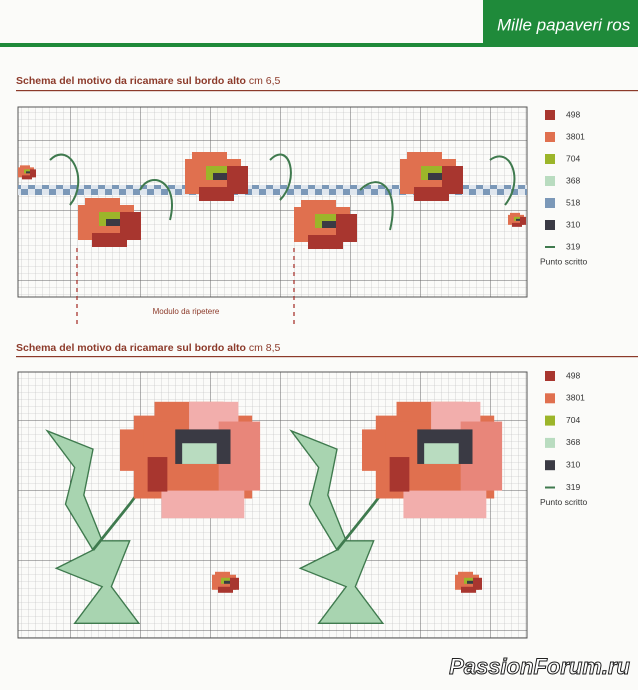 The width and height of the screenshot is (638, 690). What do you see at coordinates (573, 202) in the screenshot?
I see `legend-code: 518` at bounding box center [573, 202].